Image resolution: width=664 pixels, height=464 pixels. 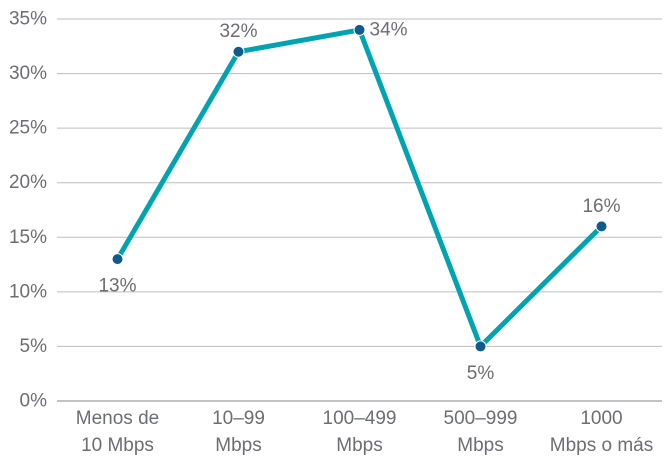 What do you see at coordinates (238, 432) in the screenshot?
I see `x-tick-label: 10–99 Mbps` at bounding box center [238, 432].